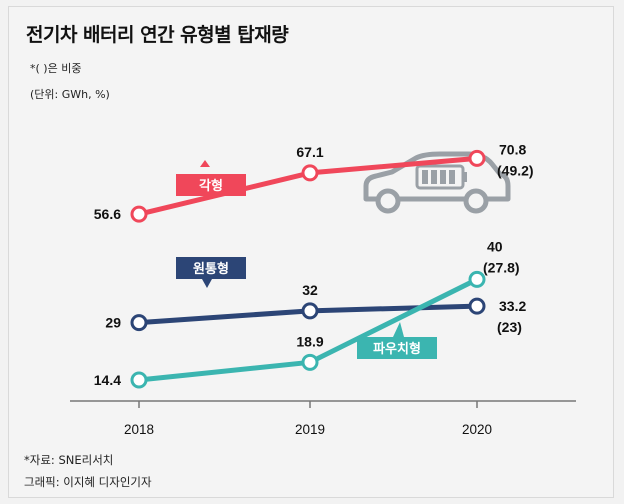 This screenshot has width=624, height=504. I want to click on pouch-share-2020: (27.8), so click(501, 267).